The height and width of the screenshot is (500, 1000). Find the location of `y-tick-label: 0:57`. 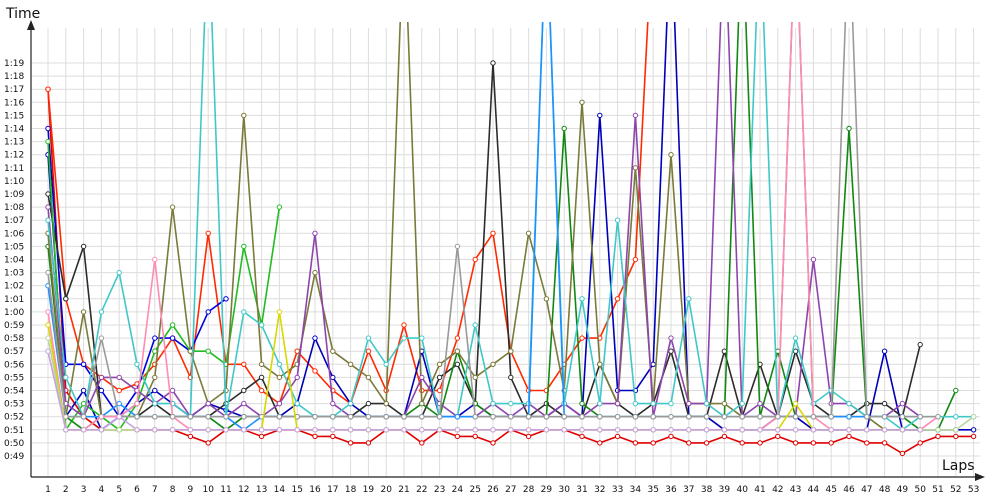

y-tick-label: 0:57 is located at coordinates (14, 352).